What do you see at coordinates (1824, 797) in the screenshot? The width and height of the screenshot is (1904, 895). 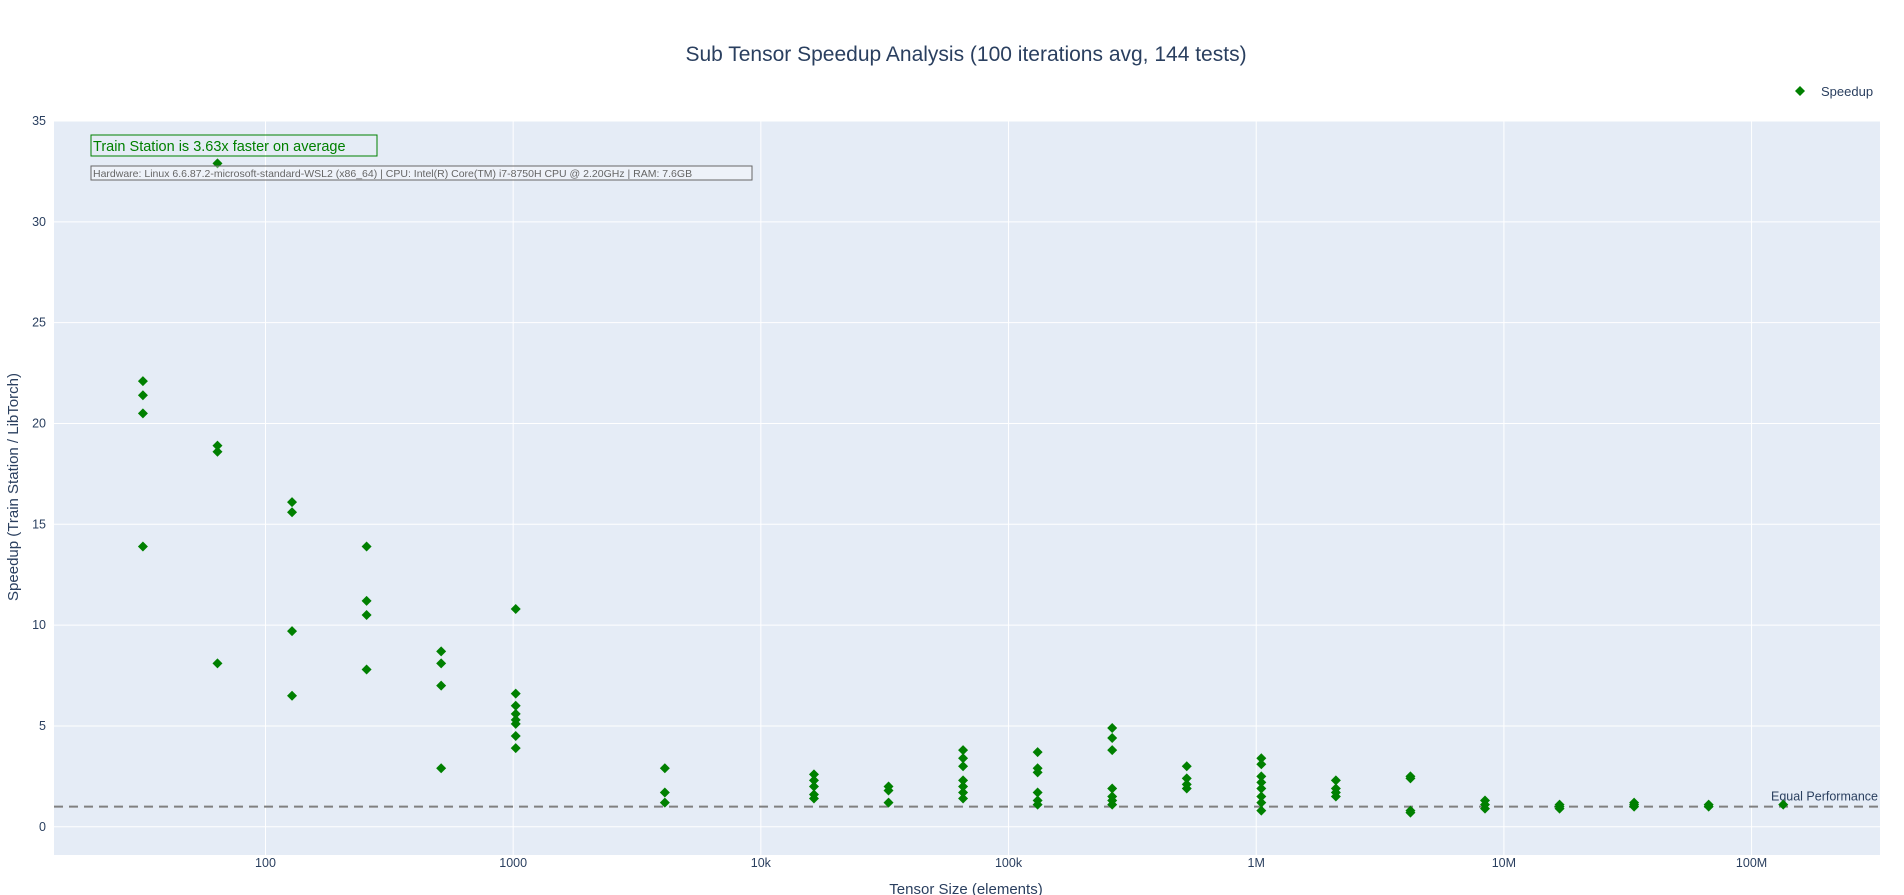 I see `equal-performance-label: Equal Performance` at bounding box center [1824, 797].